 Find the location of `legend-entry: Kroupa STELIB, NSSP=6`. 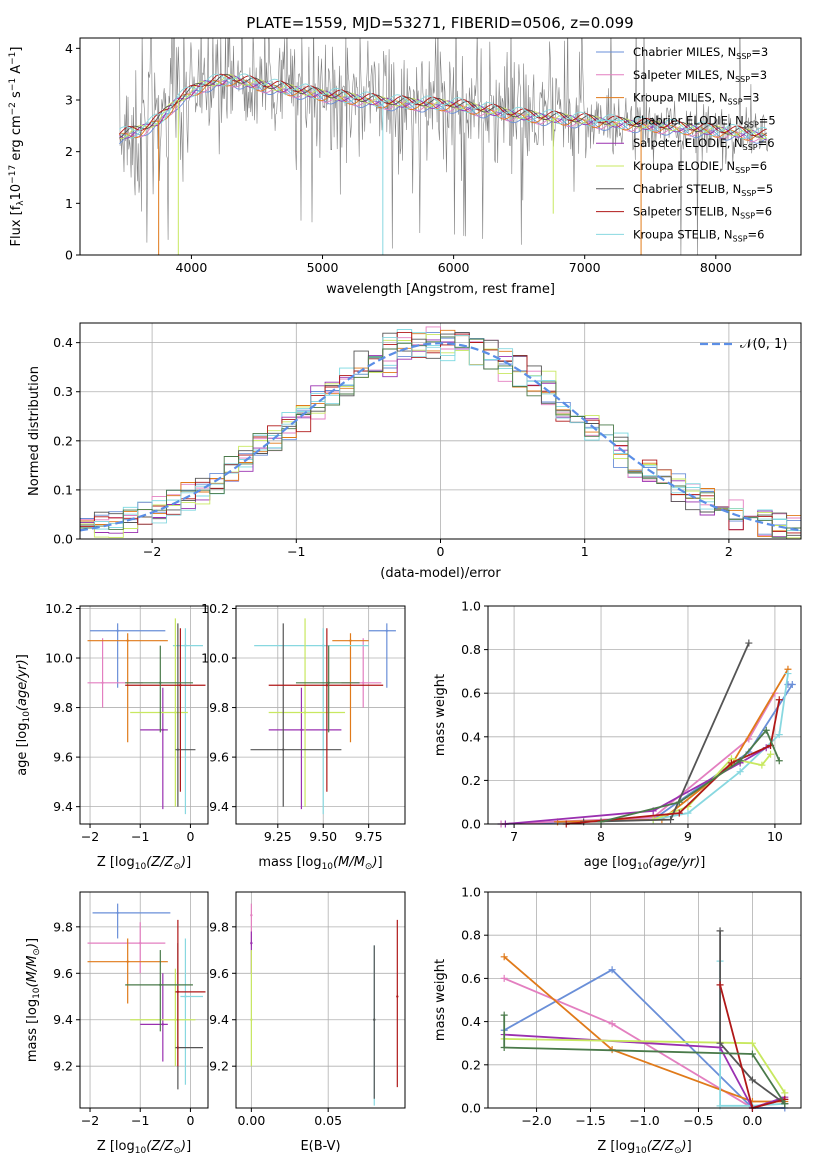

legend-entry: Kroupa STELIB, NSSP=6 is located at coordinates (698, 235).